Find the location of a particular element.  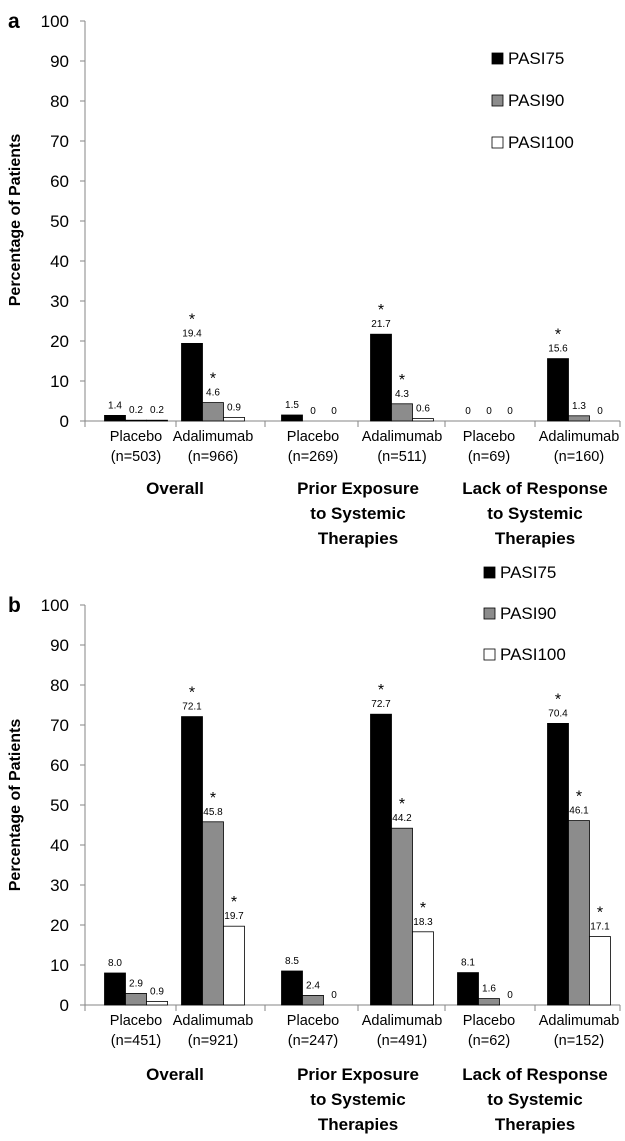

y-tick-label: 70 is located at coordinates (59, 725).